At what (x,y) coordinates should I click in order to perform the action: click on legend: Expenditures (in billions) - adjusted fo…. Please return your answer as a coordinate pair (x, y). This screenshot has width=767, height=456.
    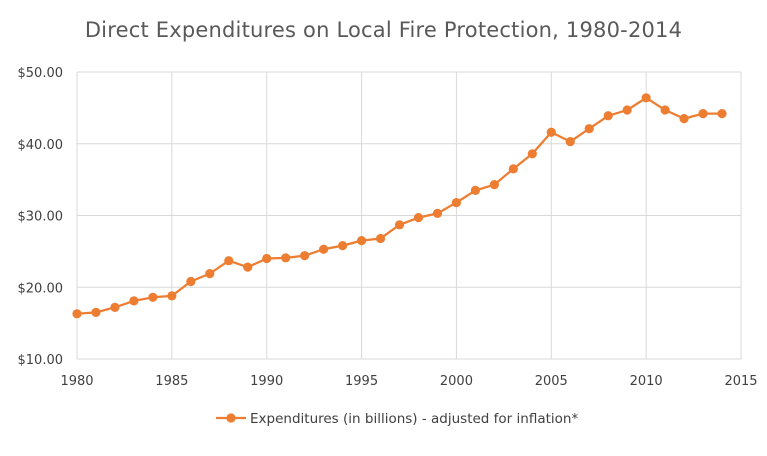
    Looking at the image, I should click on (397, 419).